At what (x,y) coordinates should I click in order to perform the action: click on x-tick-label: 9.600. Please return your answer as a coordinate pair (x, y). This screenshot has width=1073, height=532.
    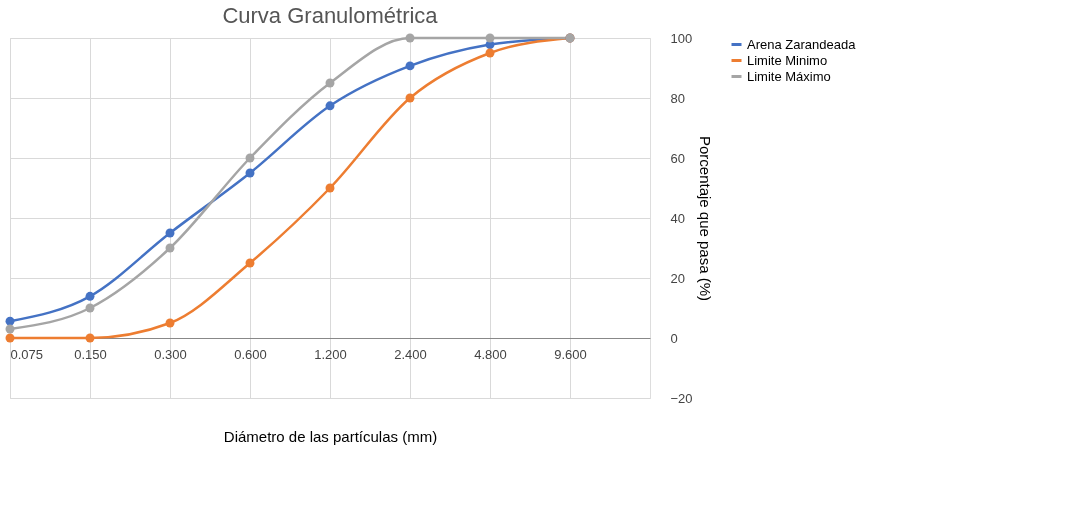
    Looking at the image, I should click on (570, 354).